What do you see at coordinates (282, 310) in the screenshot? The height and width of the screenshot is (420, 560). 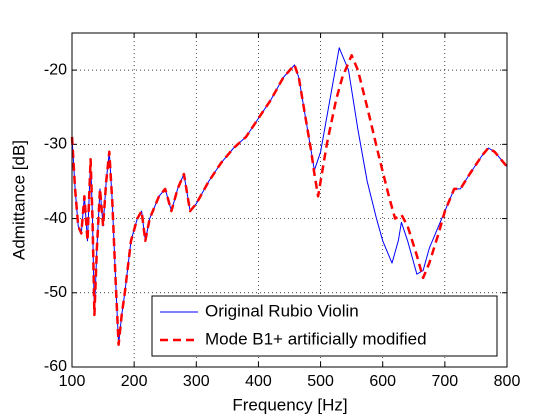 I see `legend-label: Original Rubio Violin` at bounding box center [282, 310].